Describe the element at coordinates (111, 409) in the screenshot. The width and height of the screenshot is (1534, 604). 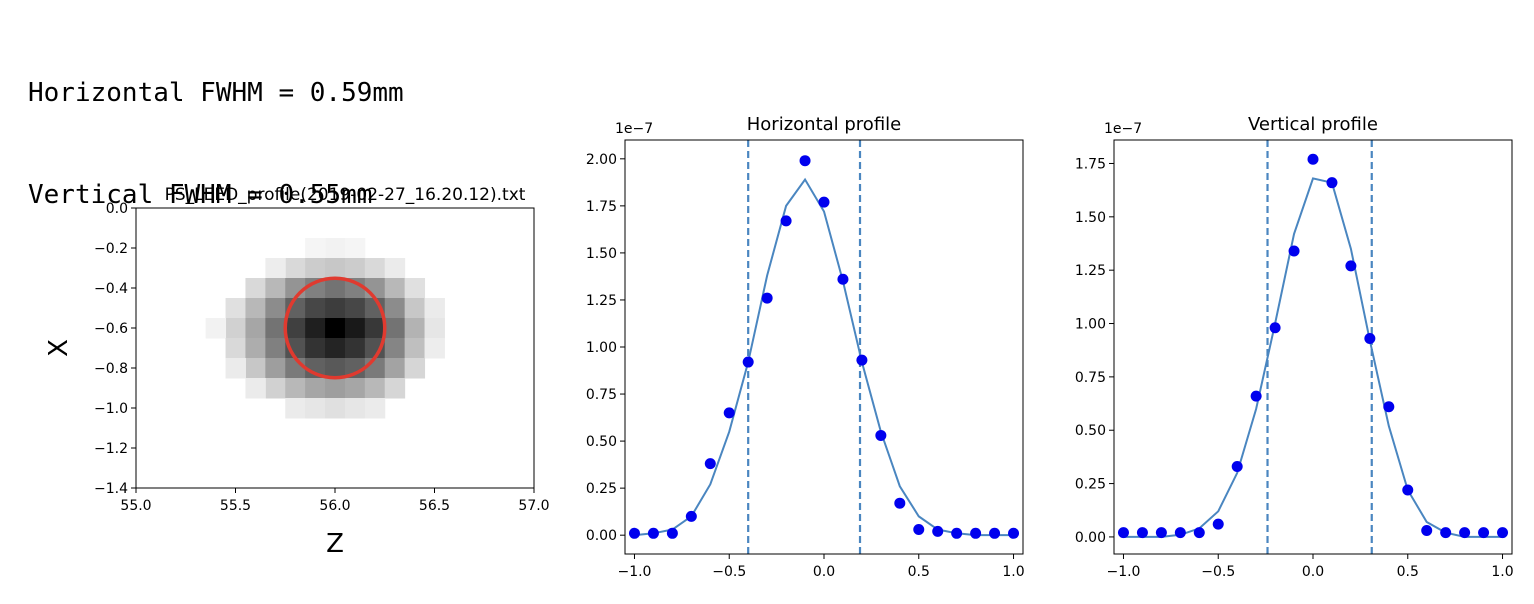
I see `y-tick-label: −1.0` at that location.